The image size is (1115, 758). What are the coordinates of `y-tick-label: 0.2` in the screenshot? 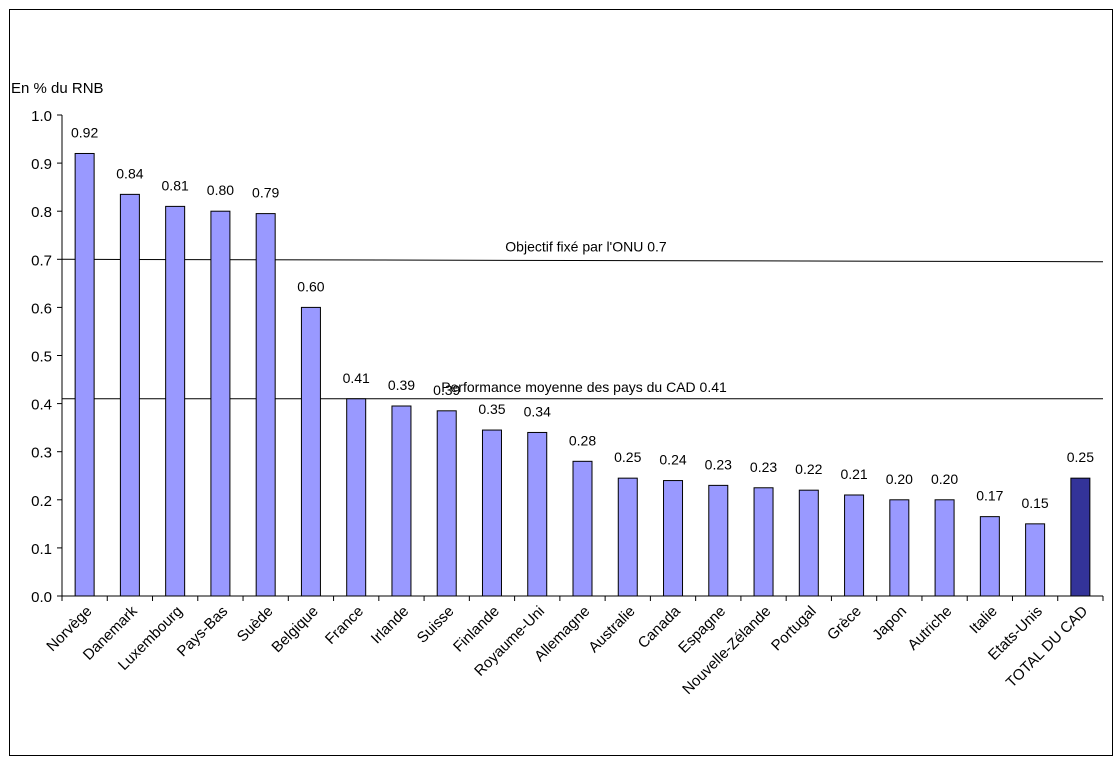 It's located at (41, 501).